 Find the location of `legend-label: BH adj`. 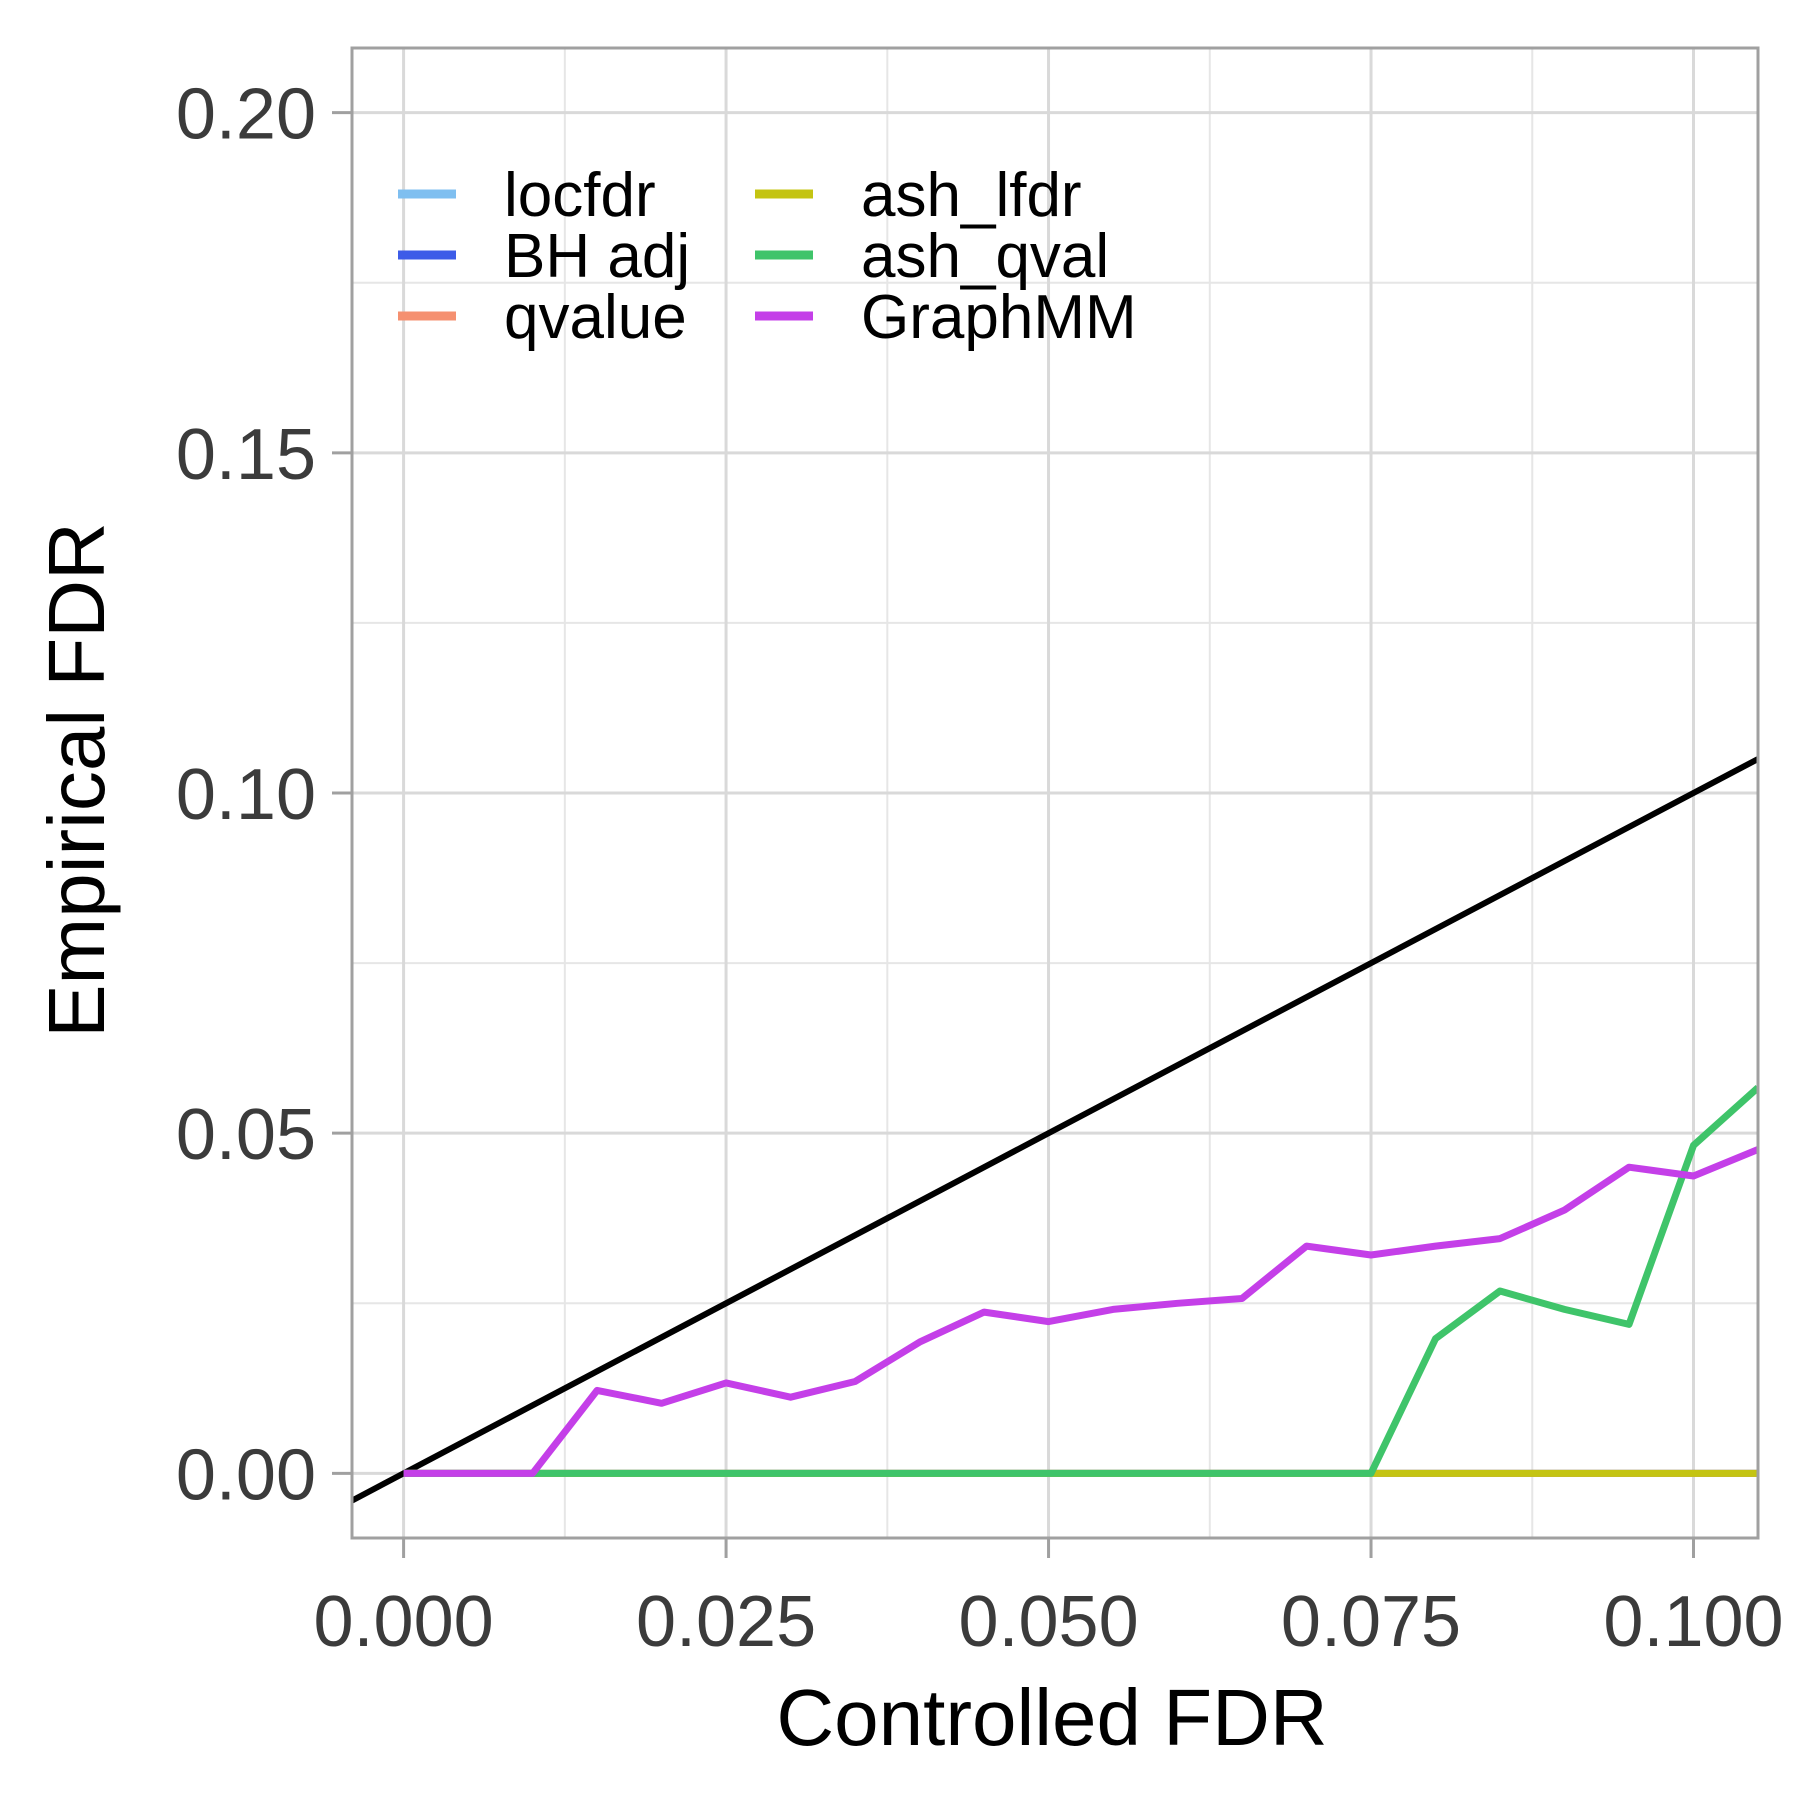

legend-label: BH adj is located at coordinates (597, 256).